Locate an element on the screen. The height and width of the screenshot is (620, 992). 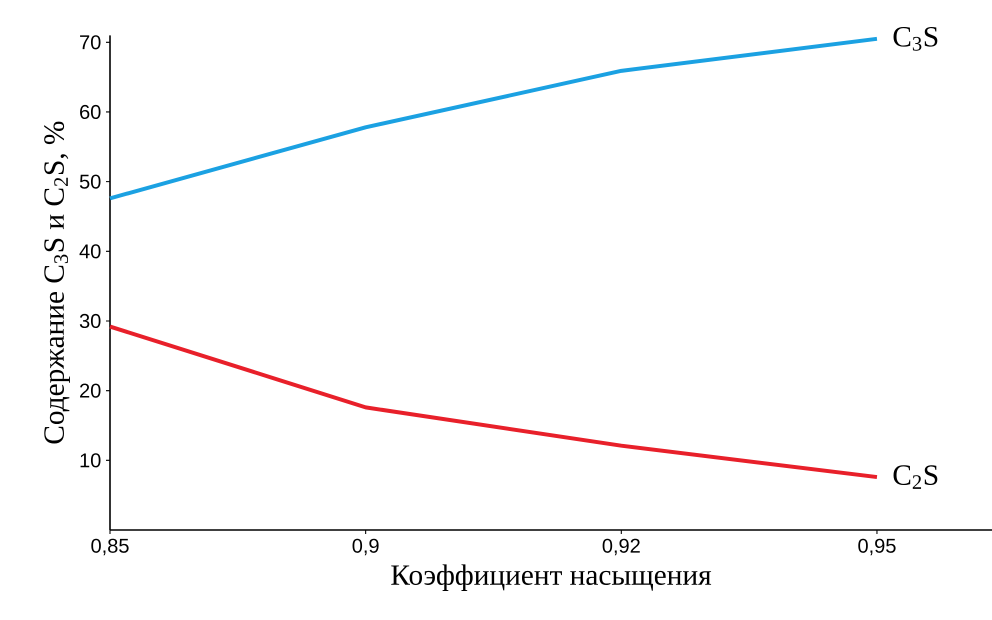
series-label: C$_{3}$S is located at coordinates (916, 38).